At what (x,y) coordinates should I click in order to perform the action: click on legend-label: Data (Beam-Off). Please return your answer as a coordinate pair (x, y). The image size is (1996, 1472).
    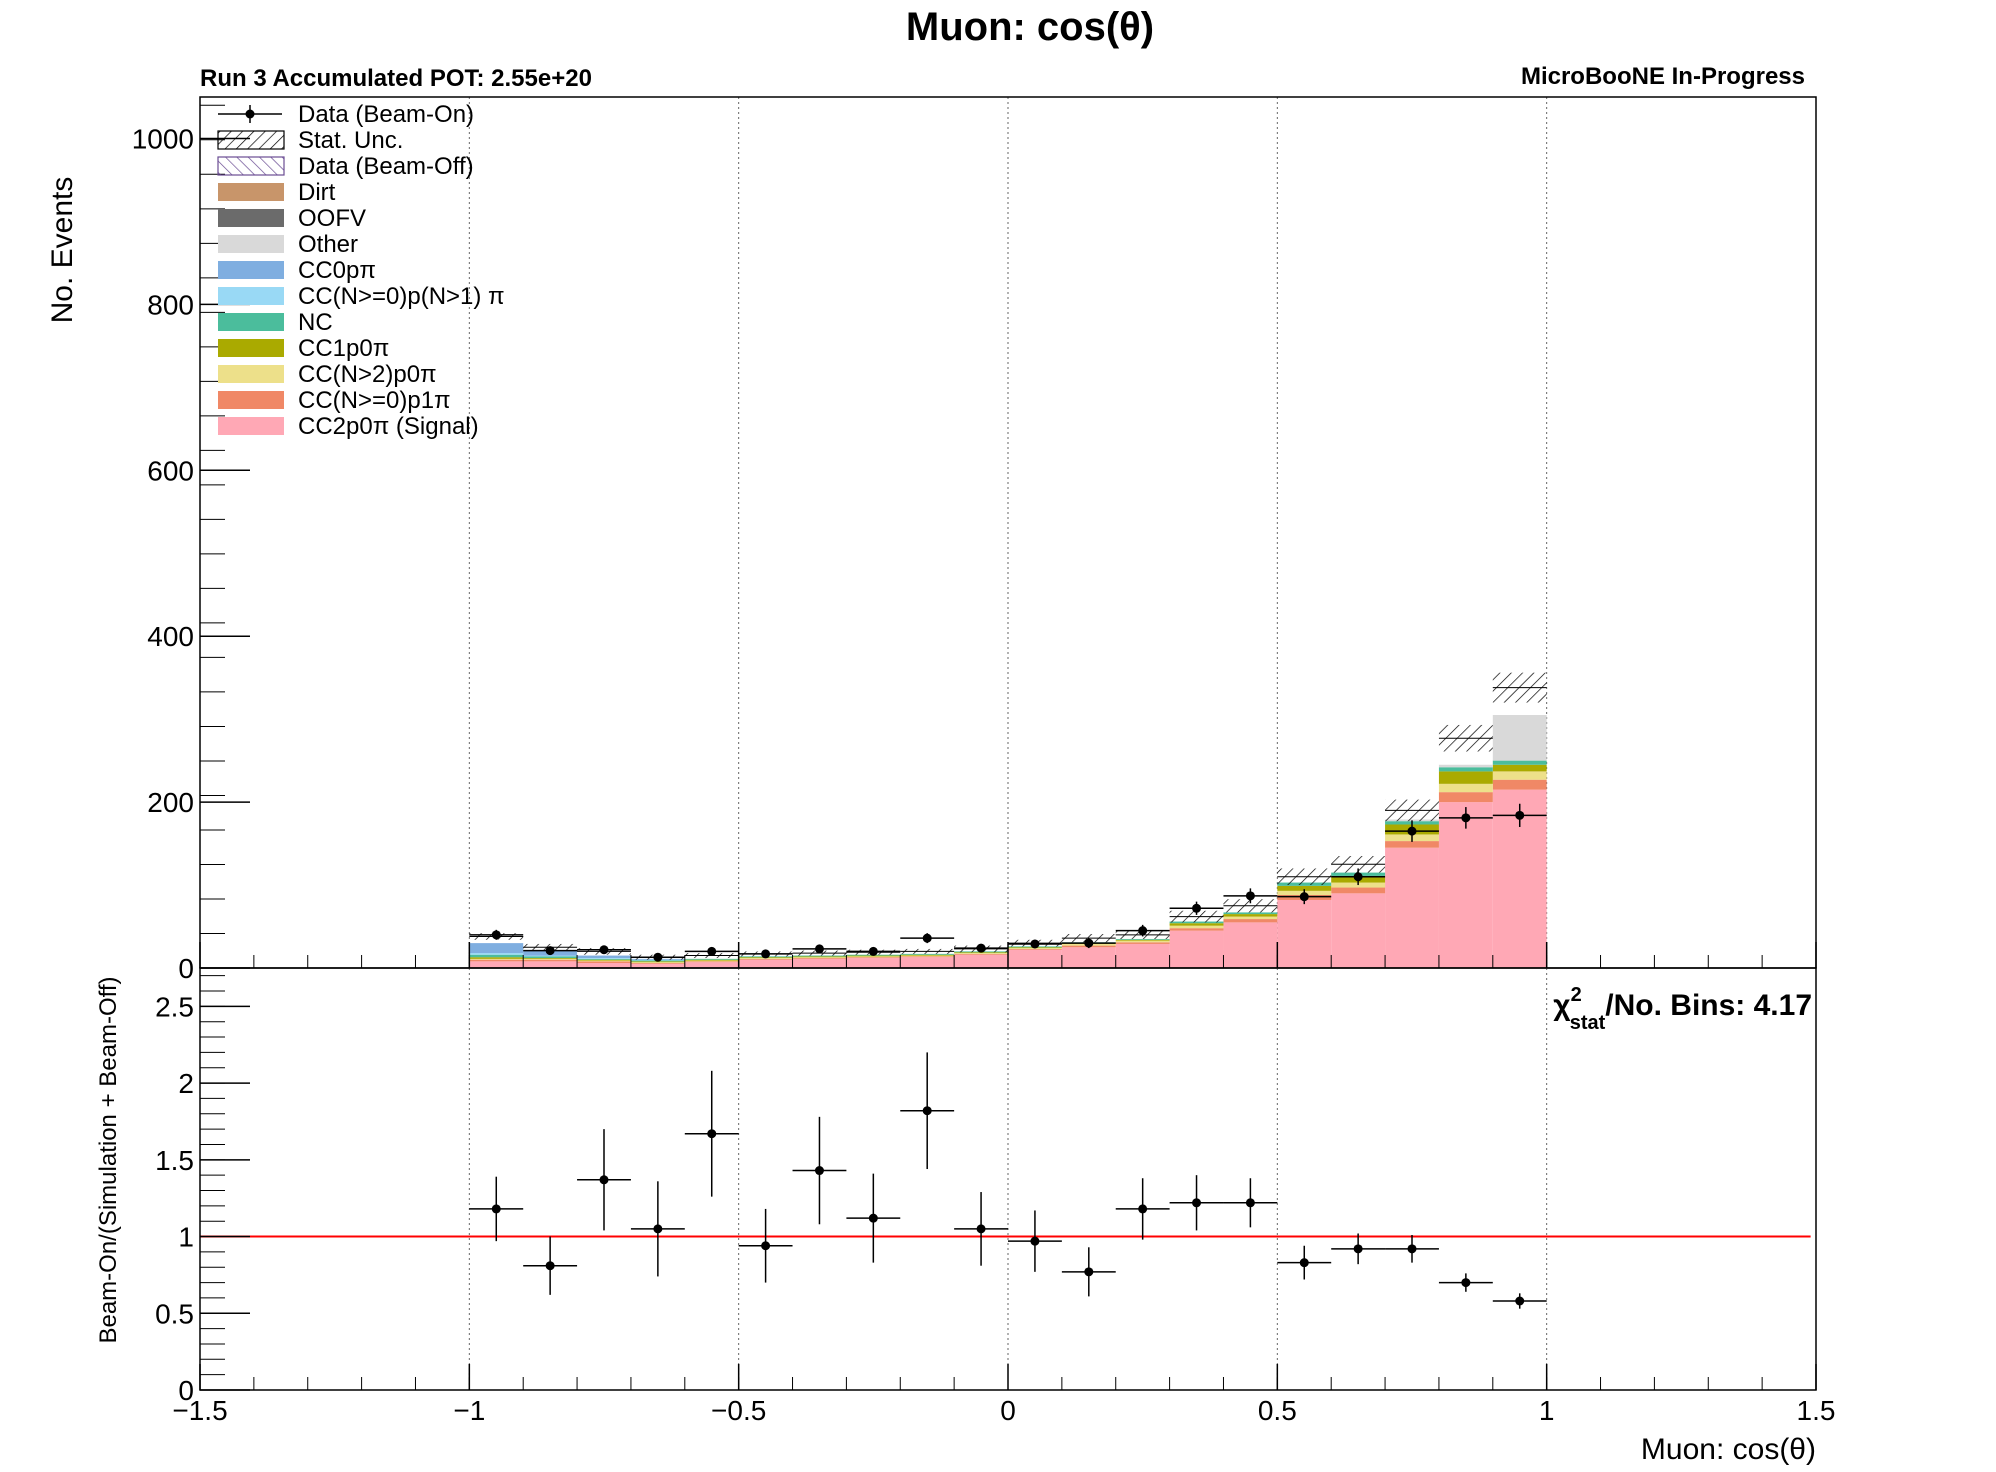
    Looking at the image, I should click on (386, 166).